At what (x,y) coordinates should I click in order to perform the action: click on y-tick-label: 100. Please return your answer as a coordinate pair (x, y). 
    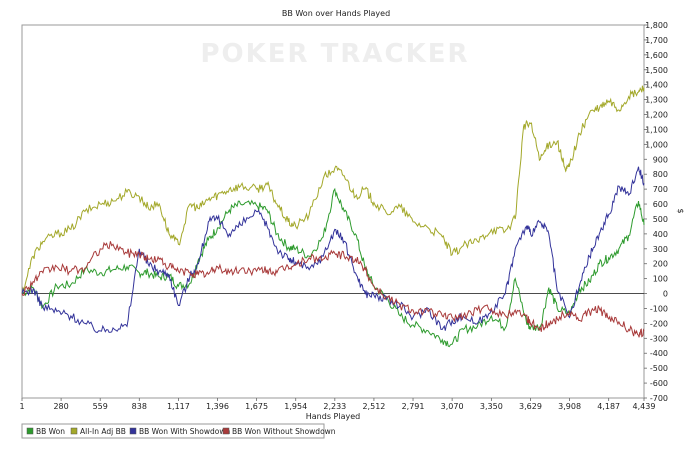
    Looking at the image, I should click on (660, 279).